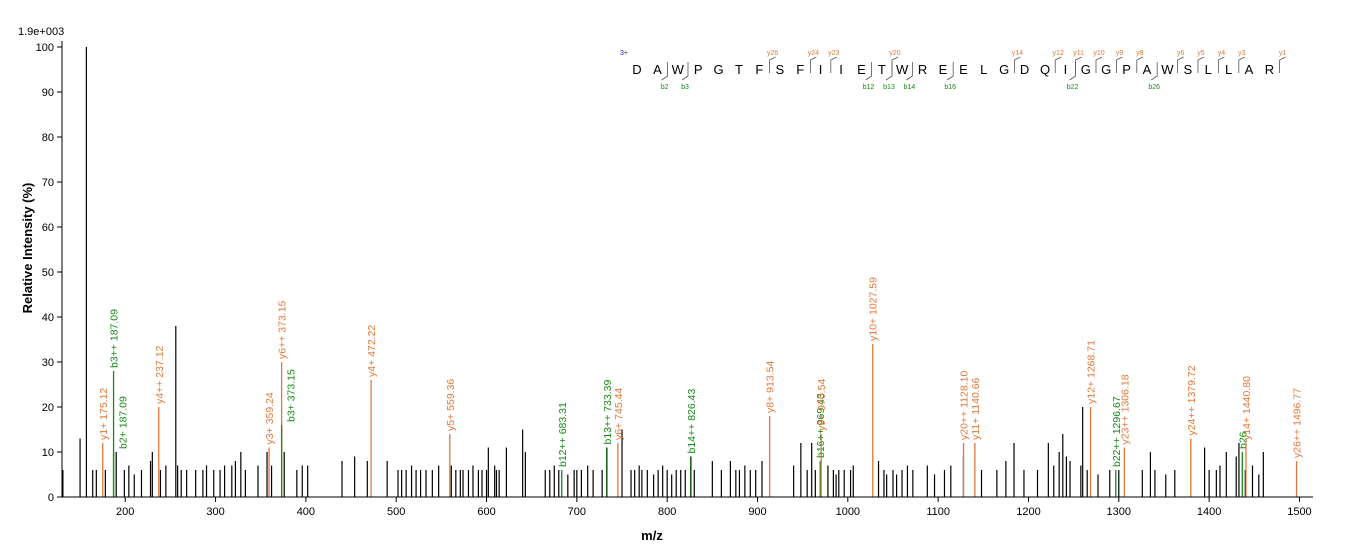 This screenshot has width=1362, height=557. What do you see at coordinates (848, 512) in the screenshot?
I see `x-tick-label: 1000` at bounding box center [848, 512].